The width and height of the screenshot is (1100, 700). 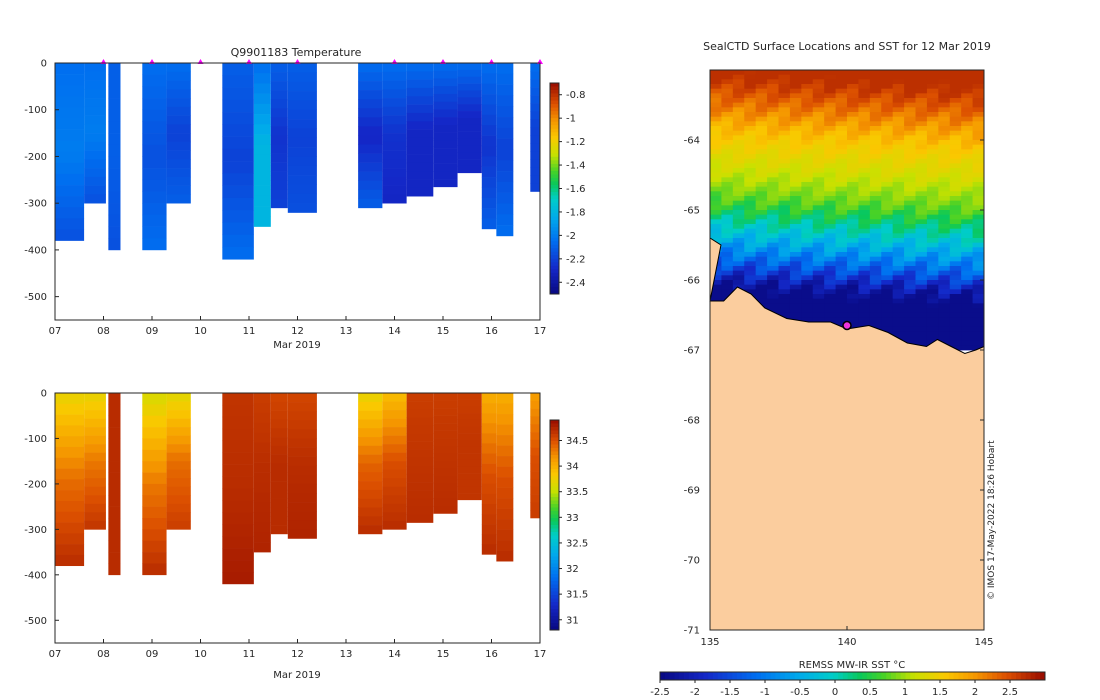 I want to click on colorbar-tick-label: 0, so click(x=835, y=692).